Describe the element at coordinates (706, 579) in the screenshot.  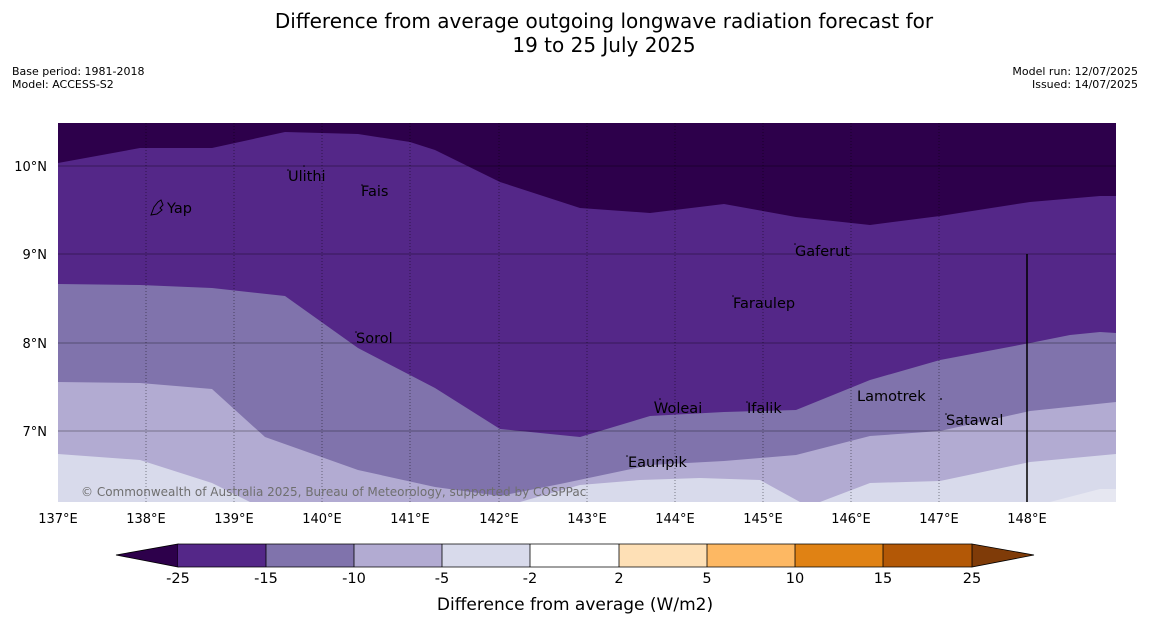
I see `colorbar-tick-5: 5` at that location.